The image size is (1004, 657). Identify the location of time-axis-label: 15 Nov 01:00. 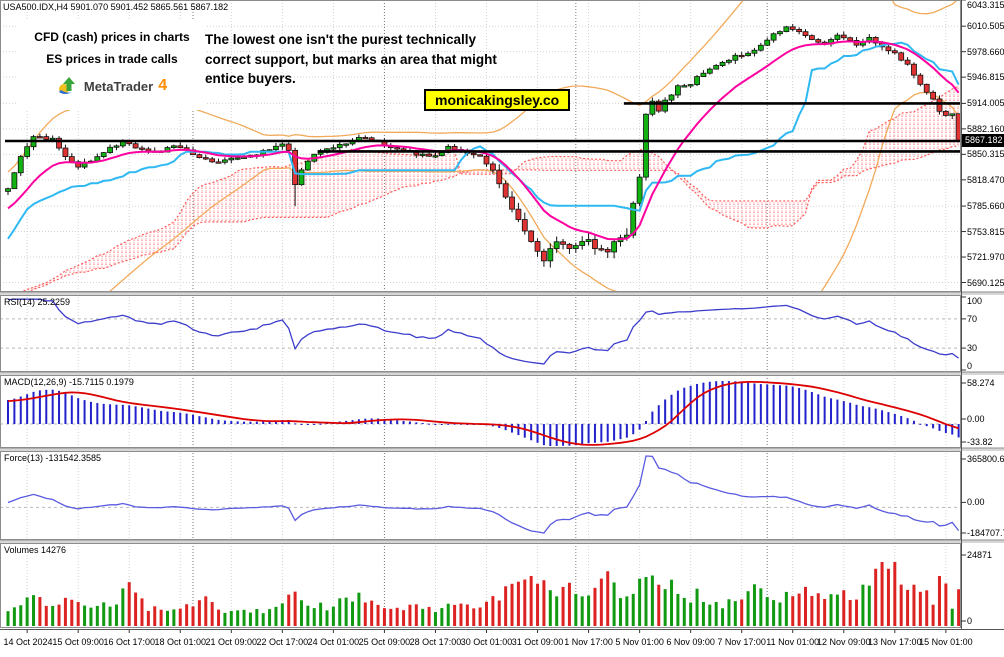
(946, 642).